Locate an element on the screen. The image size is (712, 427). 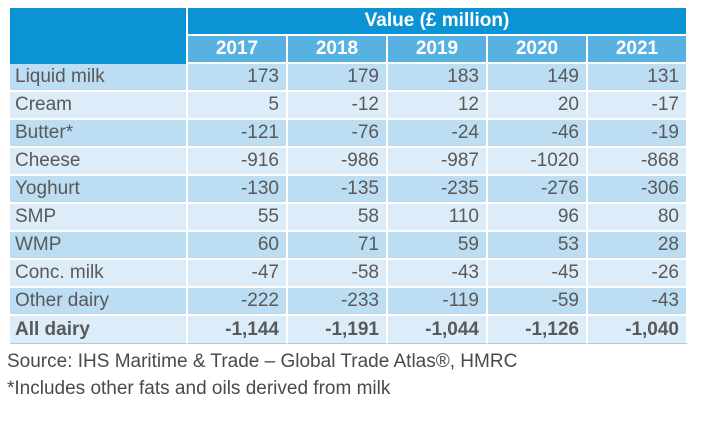
table-row: Cheese -916 -986 -987 -1020 -868 is located at coordinates (349, 162).